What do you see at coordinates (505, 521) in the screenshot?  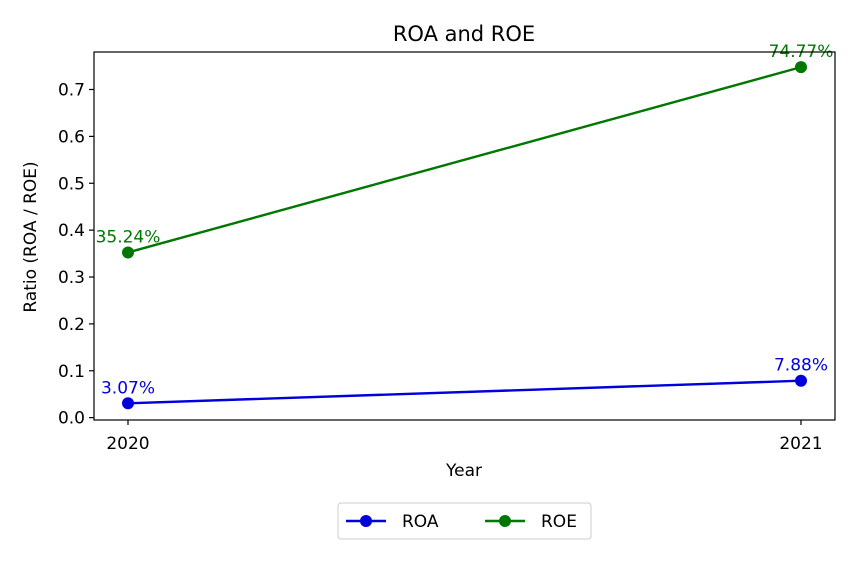 I see `legend-roe-marker` at bounding box center [505, 521].